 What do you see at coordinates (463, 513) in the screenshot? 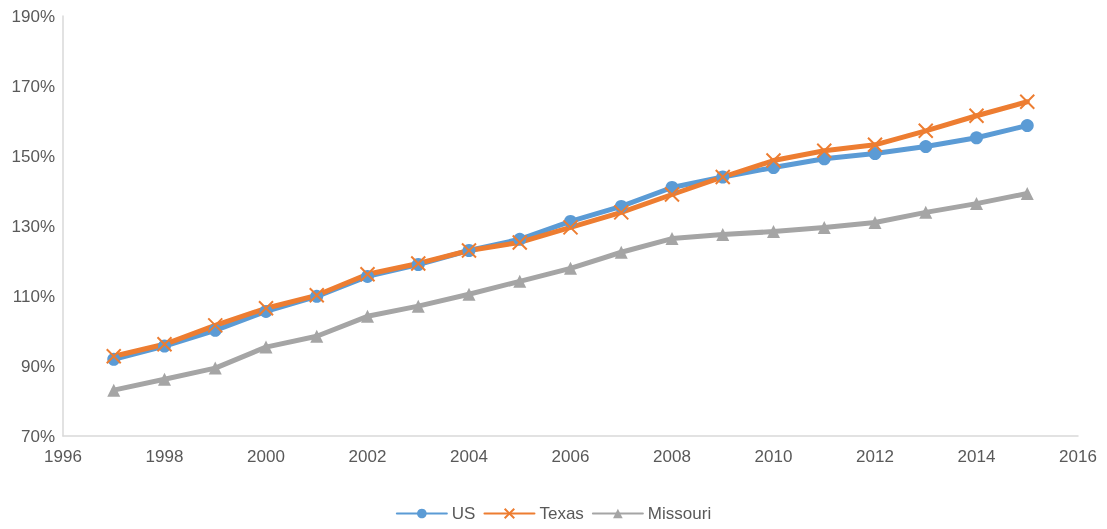
I see `legend-label: US` at bounding box center [463, 513].